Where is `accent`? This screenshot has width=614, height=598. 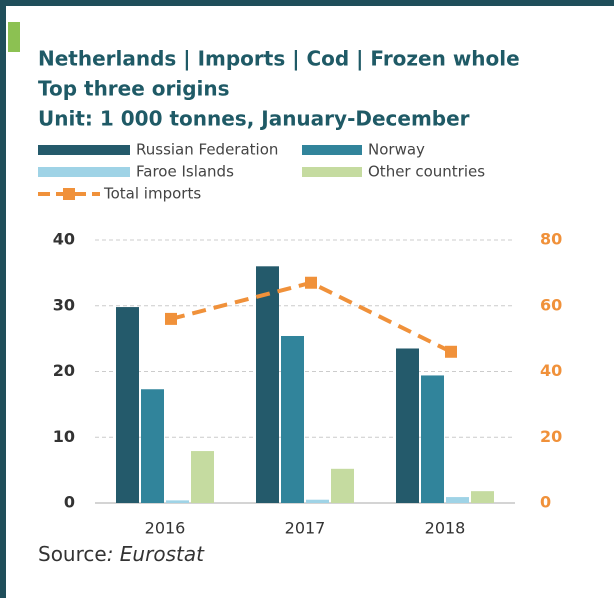
accent is located at coordinates (14, 37).